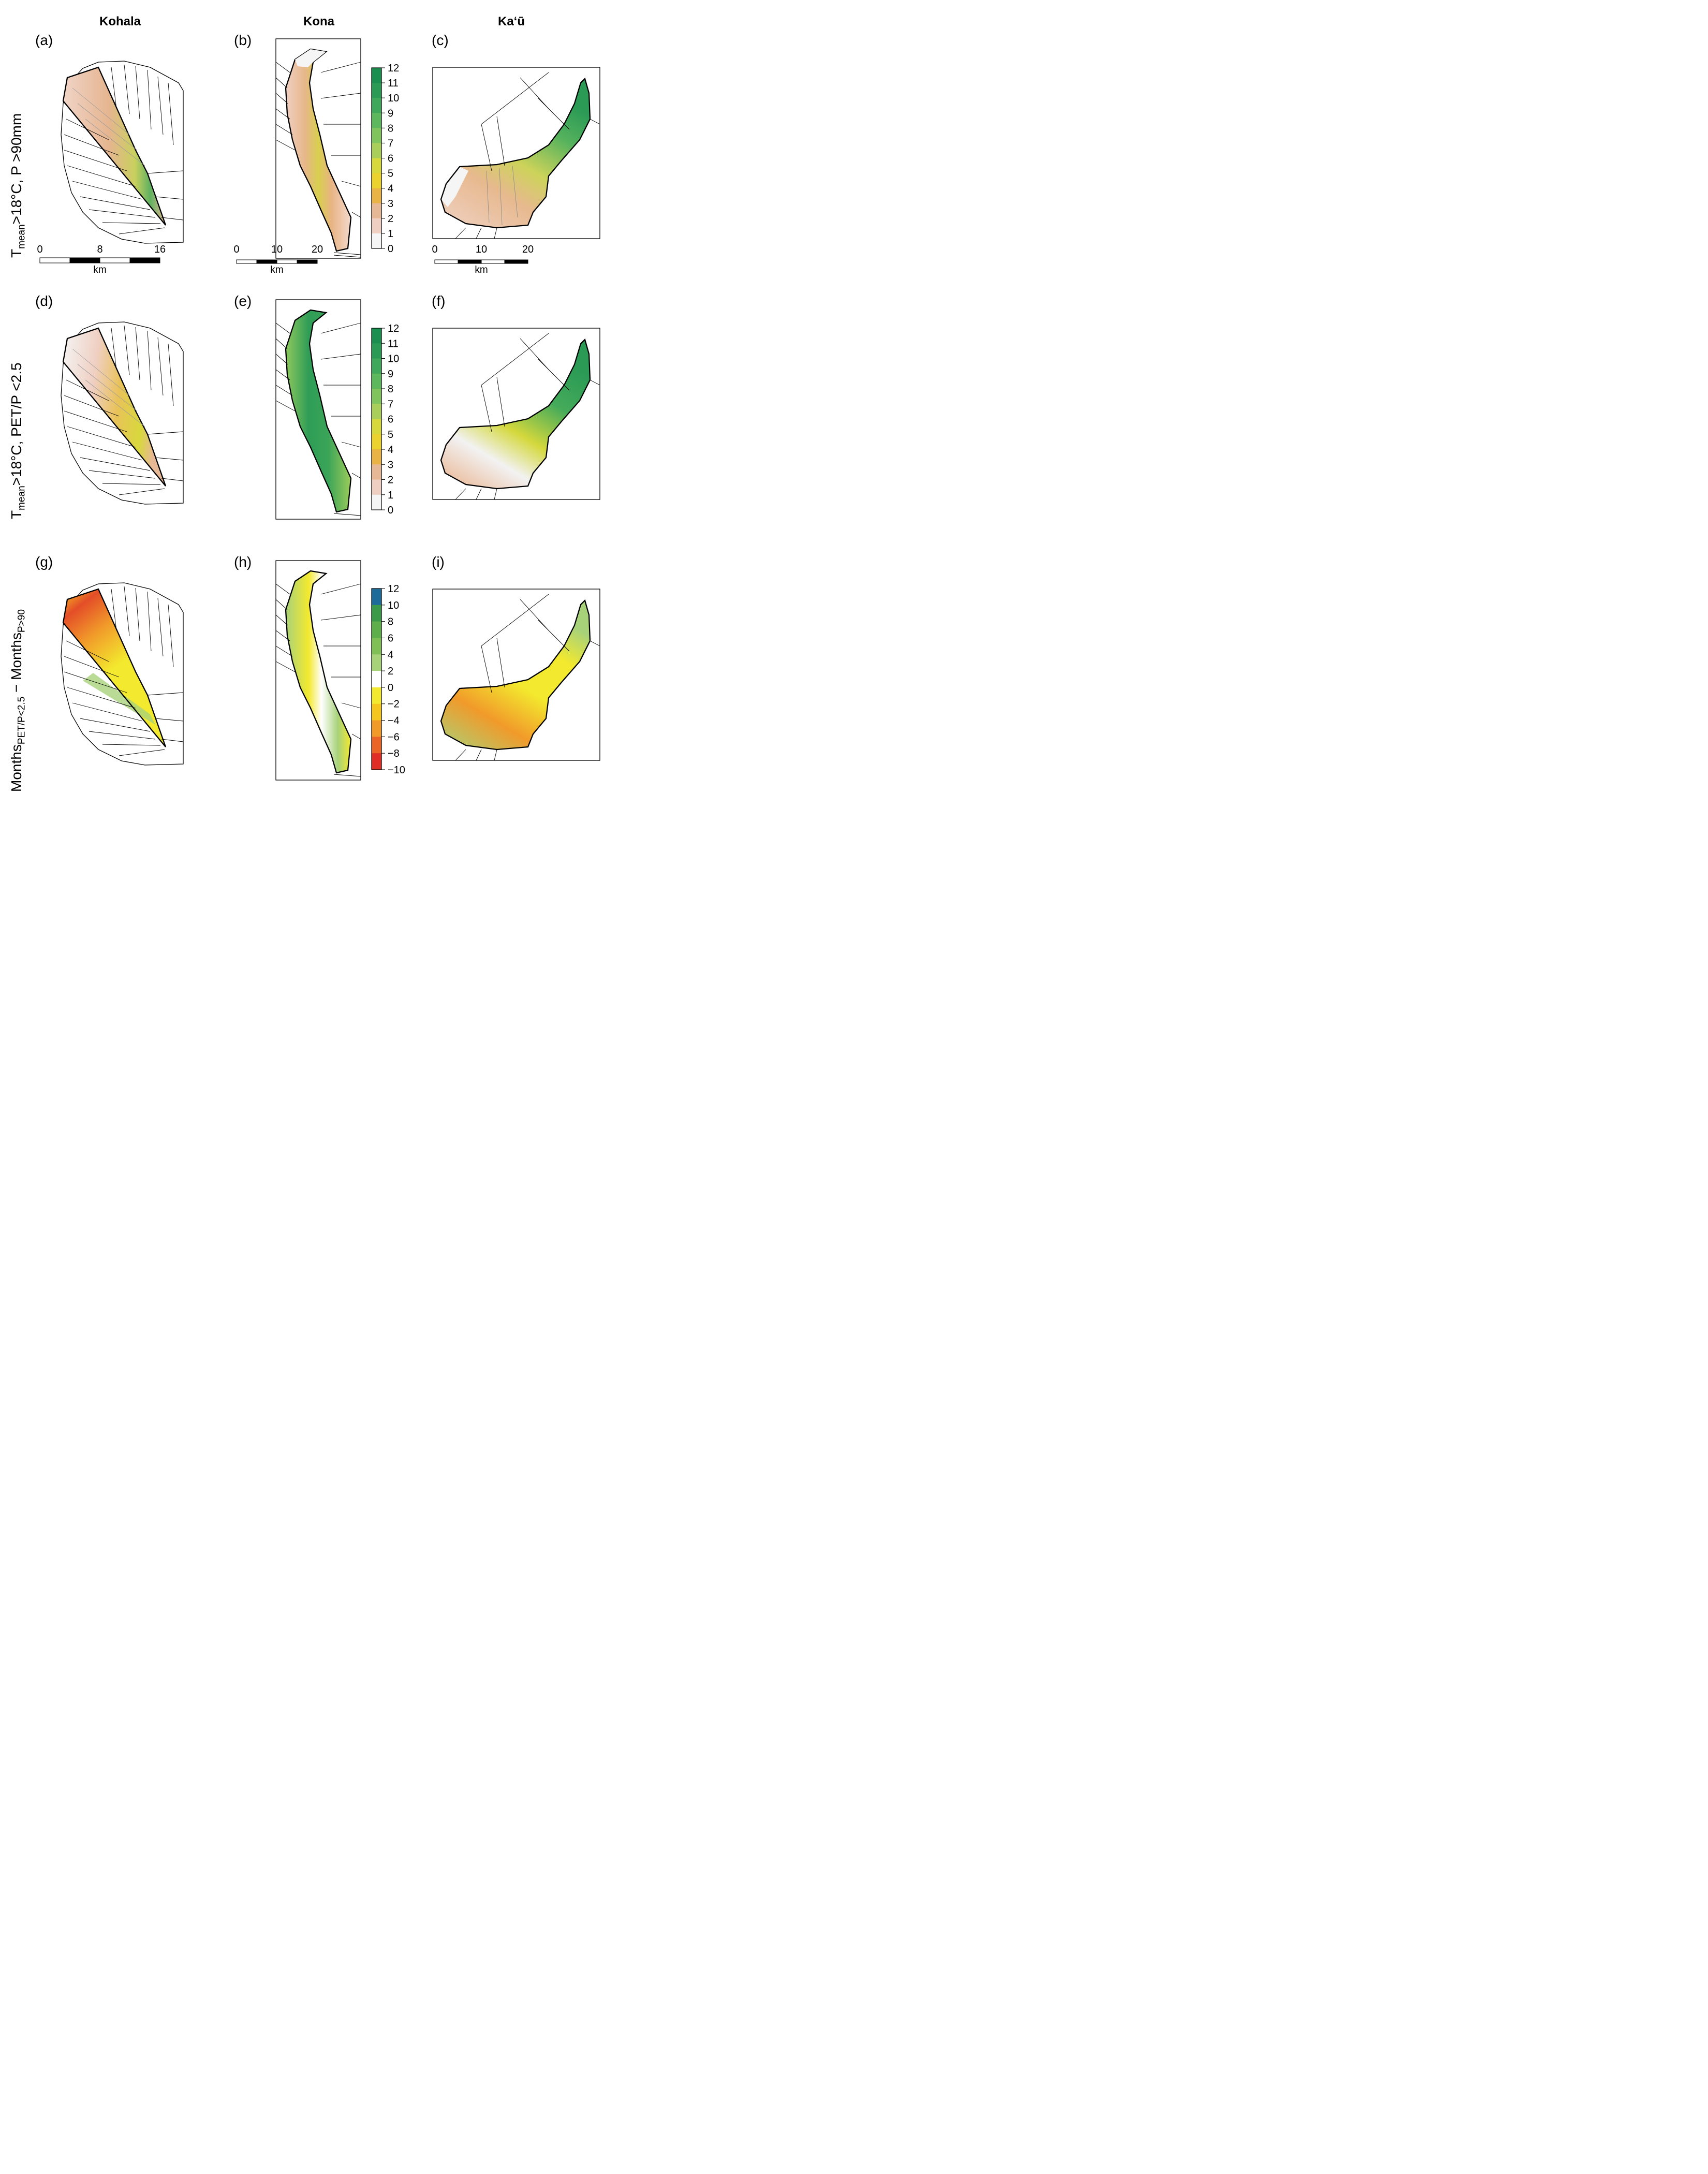 The image size is (1708, 2174). Describe the element at coordinates (44, 301) in the screenshot. I see `panel-label-d: (d)` at that location.